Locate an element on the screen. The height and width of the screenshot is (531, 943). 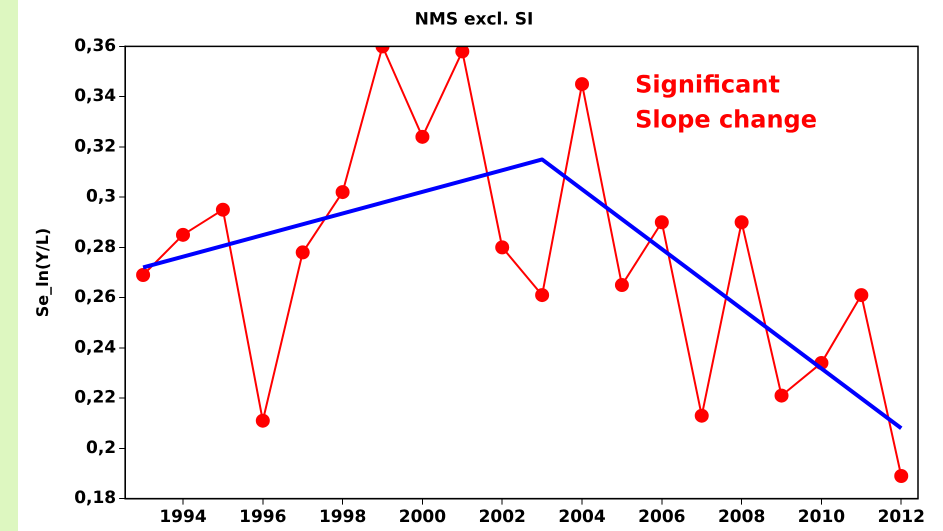
y-tick-label: 0,32 is located at coordinates (95, 146).